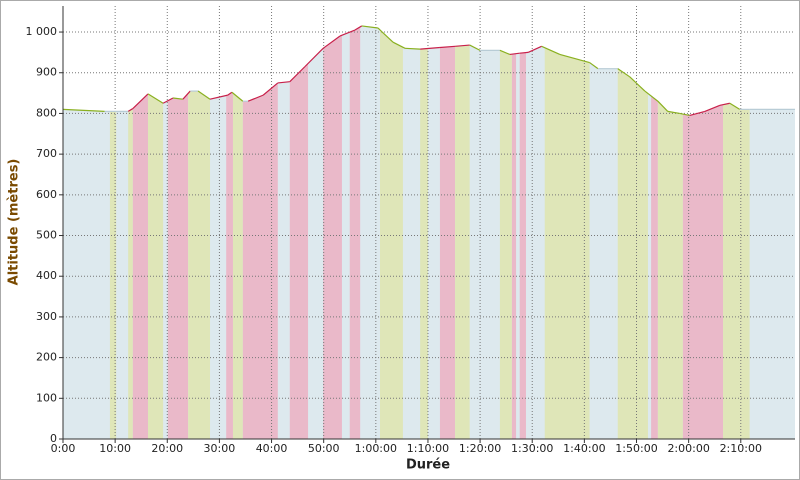 The width and height of the screenshot is (800, 480). What do you see at coordinates (46, 235) in the screenshot?
I see `y-tick-label: 500` at bounding box center [46, 235].